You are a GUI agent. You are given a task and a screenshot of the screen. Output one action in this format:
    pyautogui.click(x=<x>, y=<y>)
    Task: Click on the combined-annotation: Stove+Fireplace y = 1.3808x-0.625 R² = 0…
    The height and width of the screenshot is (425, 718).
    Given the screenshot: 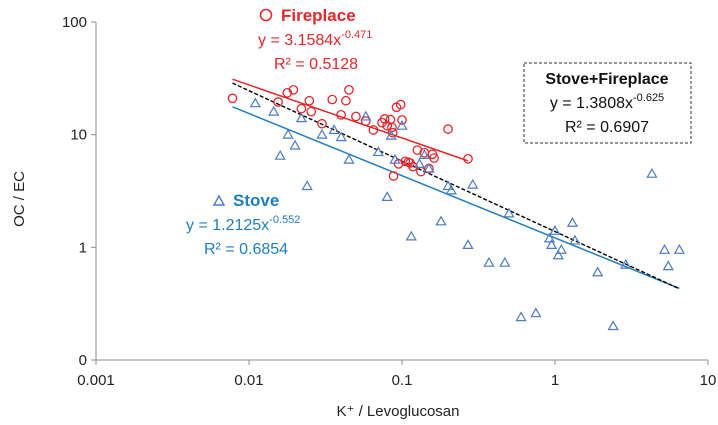 What is the action you would take?
    pyautogui.click(x=607, y=103)
    